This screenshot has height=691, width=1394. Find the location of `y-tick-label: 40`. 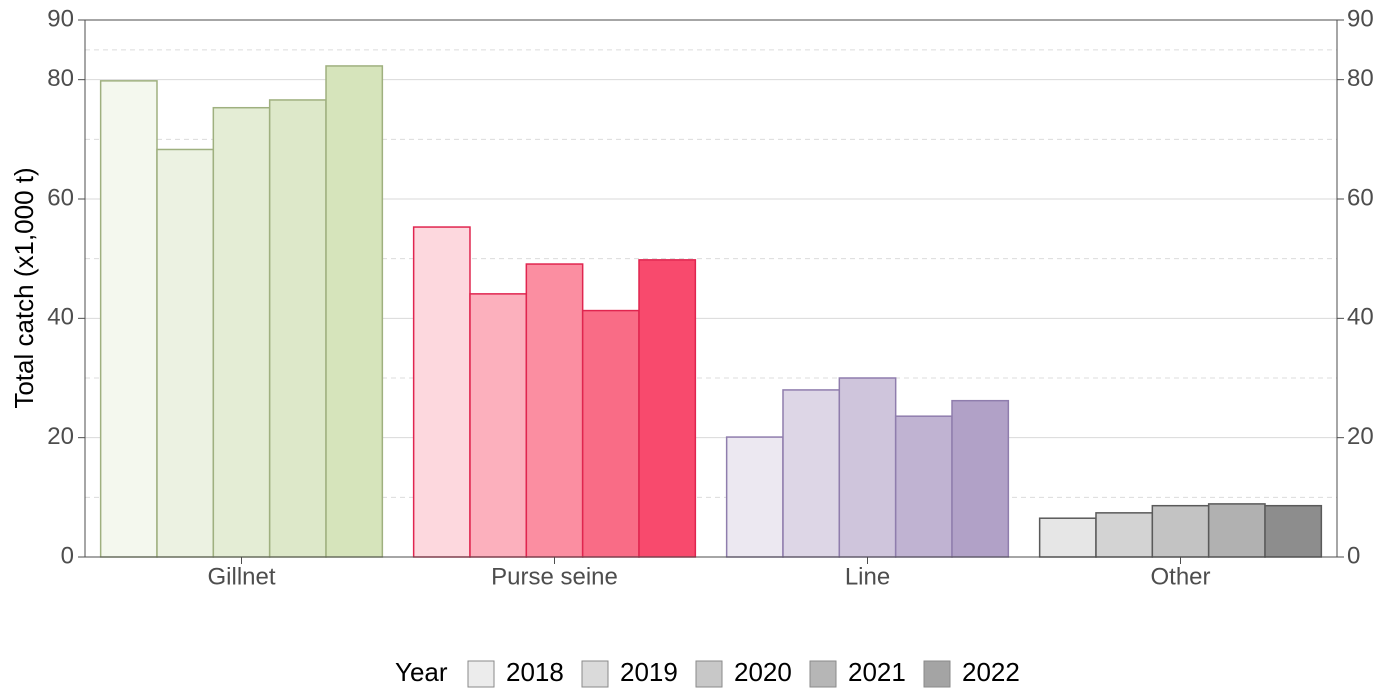

y-tick-label: 40 is located at coordinates (60, 317).